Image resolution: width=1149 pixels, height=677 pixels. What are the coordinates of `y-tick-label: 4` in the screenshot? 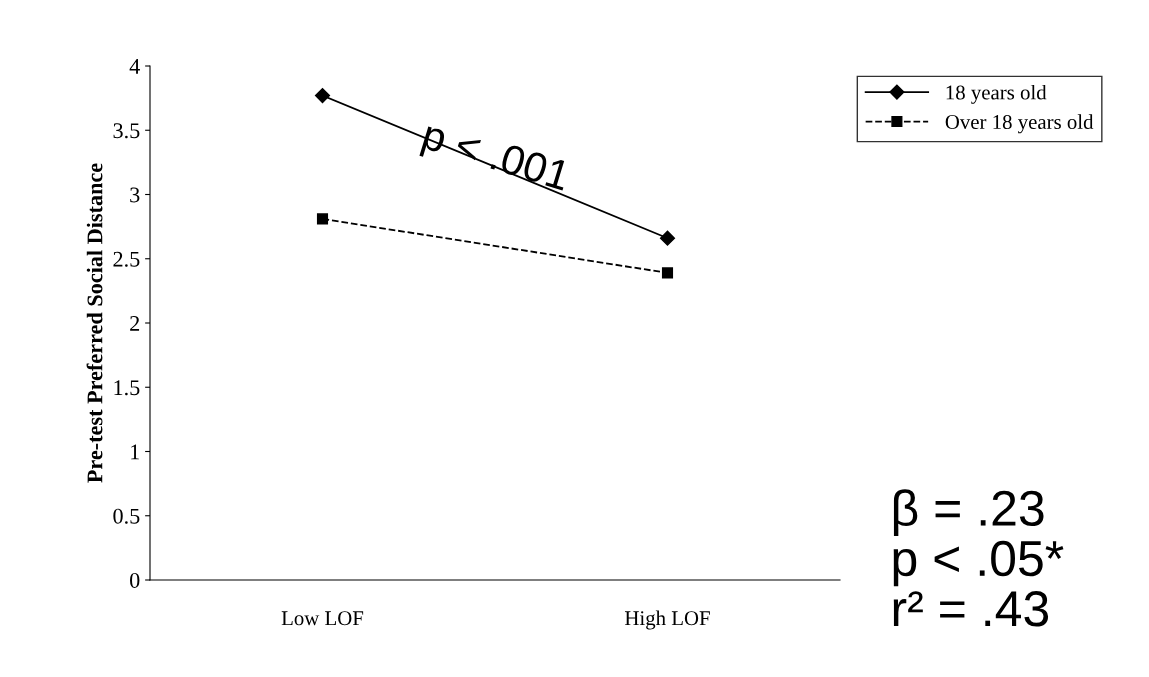 It's located at (134, 66).